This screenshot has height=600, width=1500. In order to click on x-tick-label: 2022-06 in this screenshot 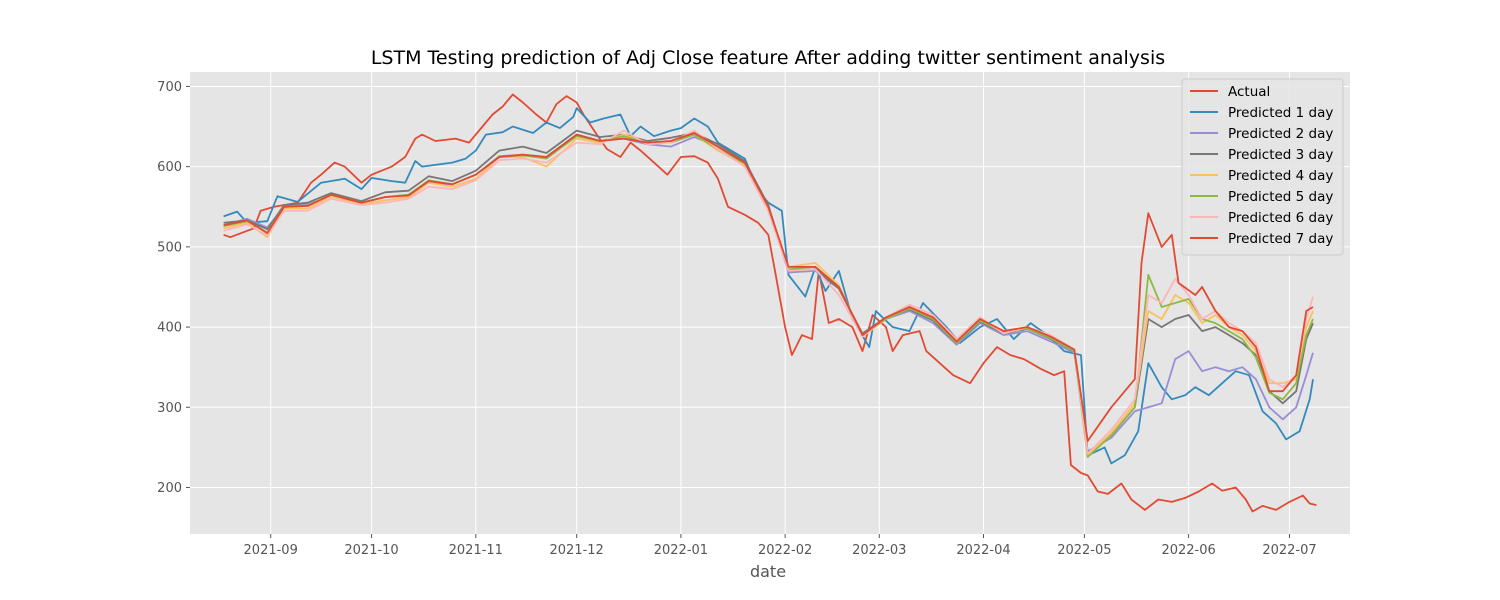, I will do `click(1188, 550)`.